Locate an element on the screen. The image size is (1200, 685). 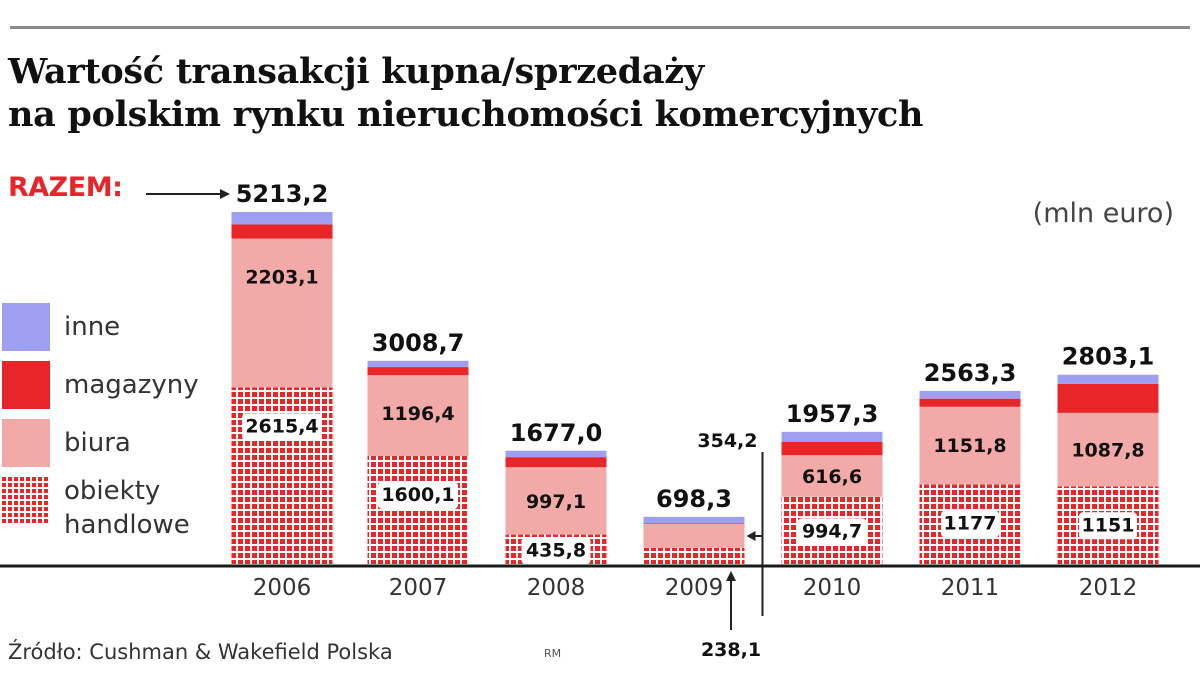
x-tick-label-2012: 2012 is located at coordinates (1108, 588).